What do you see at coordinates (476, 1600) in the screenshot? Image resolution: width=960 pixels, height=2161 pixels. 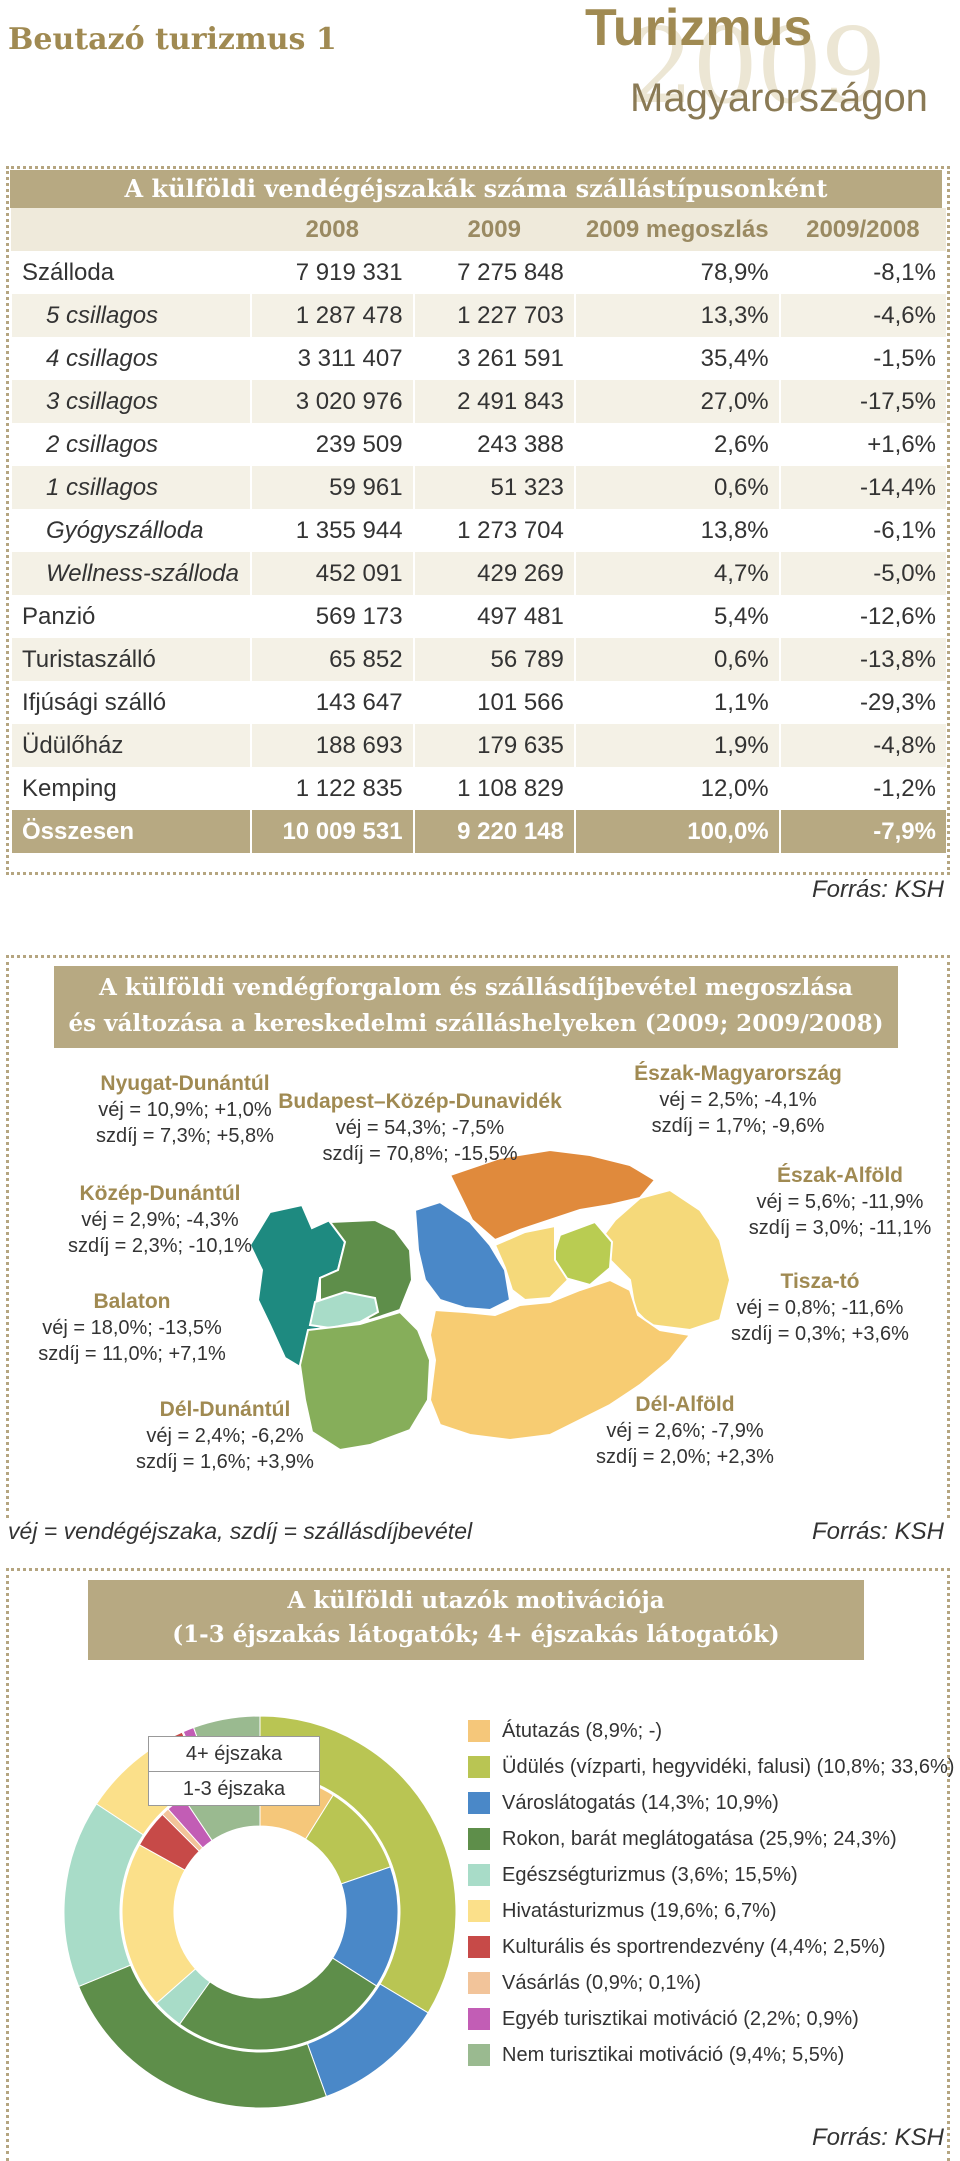 I see `motivation-title-line1: A külföldi utazók motivációja` at bounding box center [476, 1600].